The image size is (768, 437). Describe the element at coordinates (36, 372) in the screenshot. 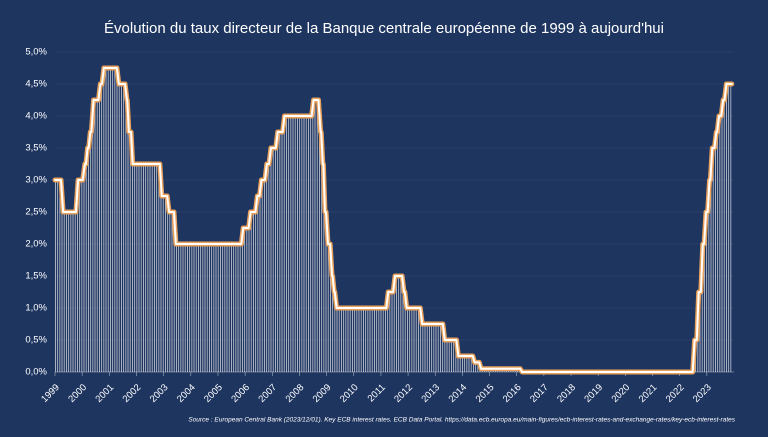

I see `y-tick-label: 0,0%` at that location.